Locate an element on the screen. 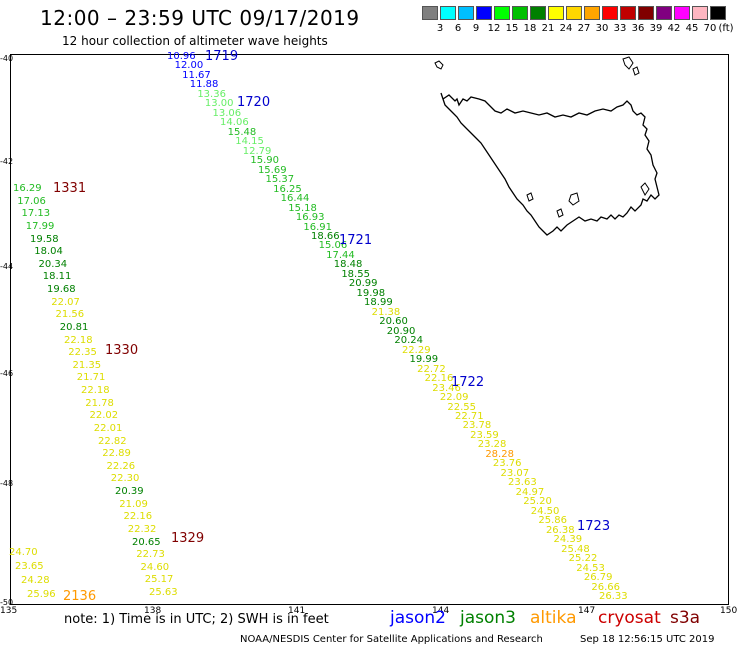 The image size is (740, 650). scale-label: 9 is located at coordinates (476, 28).